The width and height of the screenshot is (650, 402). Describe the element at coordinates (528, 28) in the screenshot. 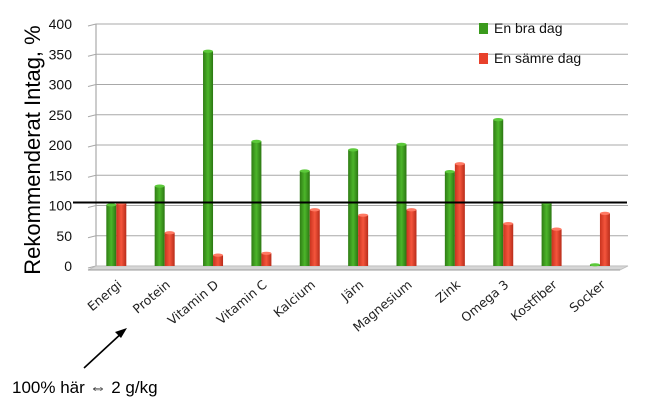

I see `legend-label: En bra dag` at that location.